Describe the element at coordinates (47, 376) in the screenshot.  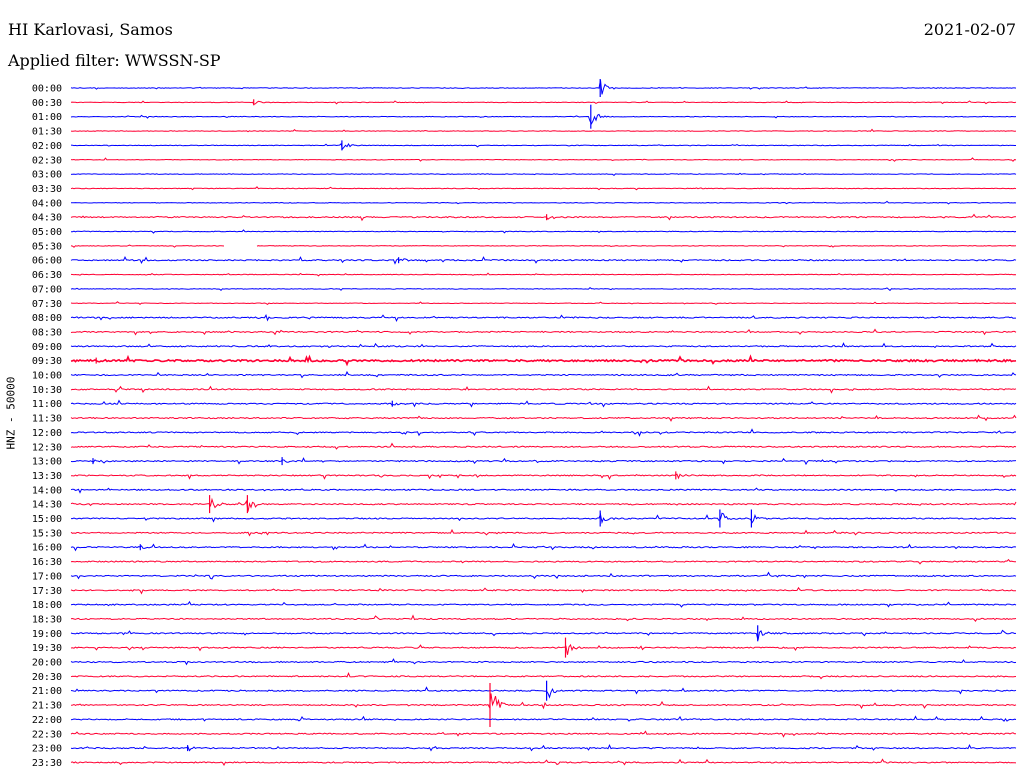
I see `row-time-label: 10:00` at that location.